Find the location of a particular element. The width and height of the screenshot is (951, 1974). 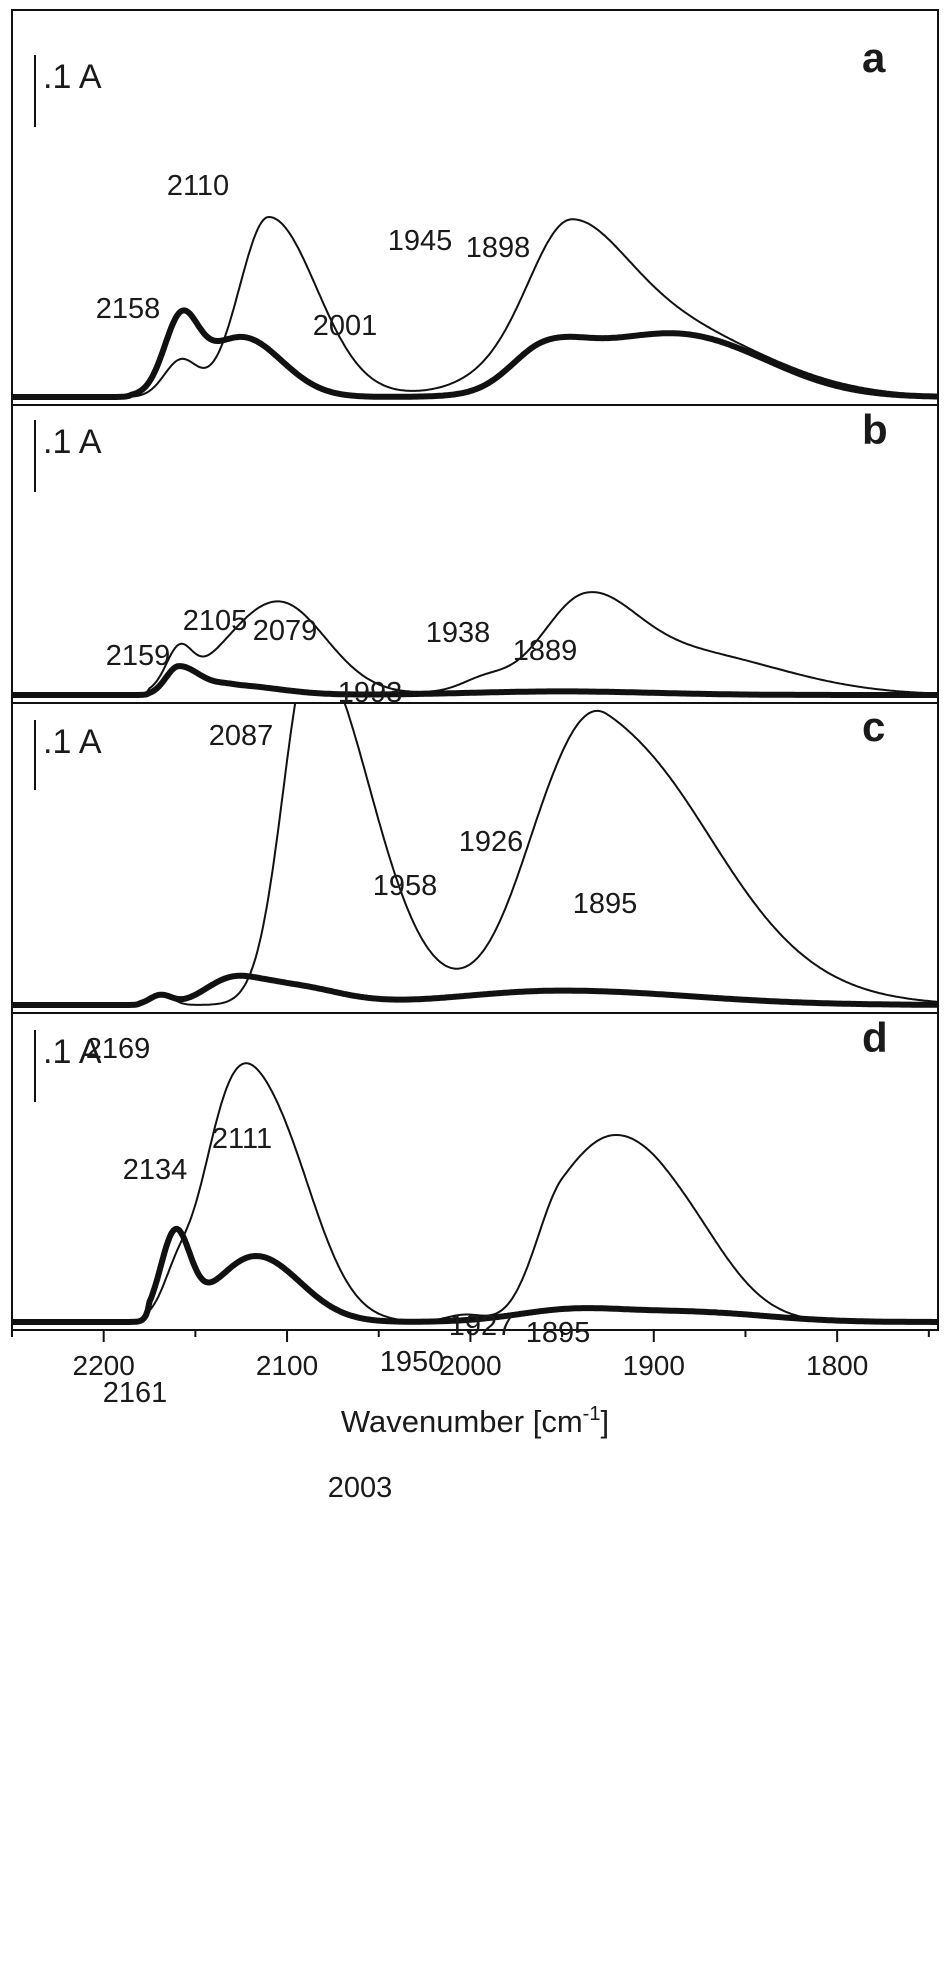

peak-label: 1945 is located at coordinates (420, 241).